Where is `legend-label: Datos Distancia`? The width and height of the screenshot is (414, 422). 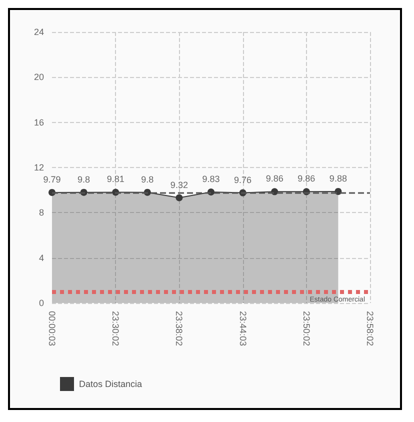
legend-label: Datos Distancia is located at coordinates (110, 384).